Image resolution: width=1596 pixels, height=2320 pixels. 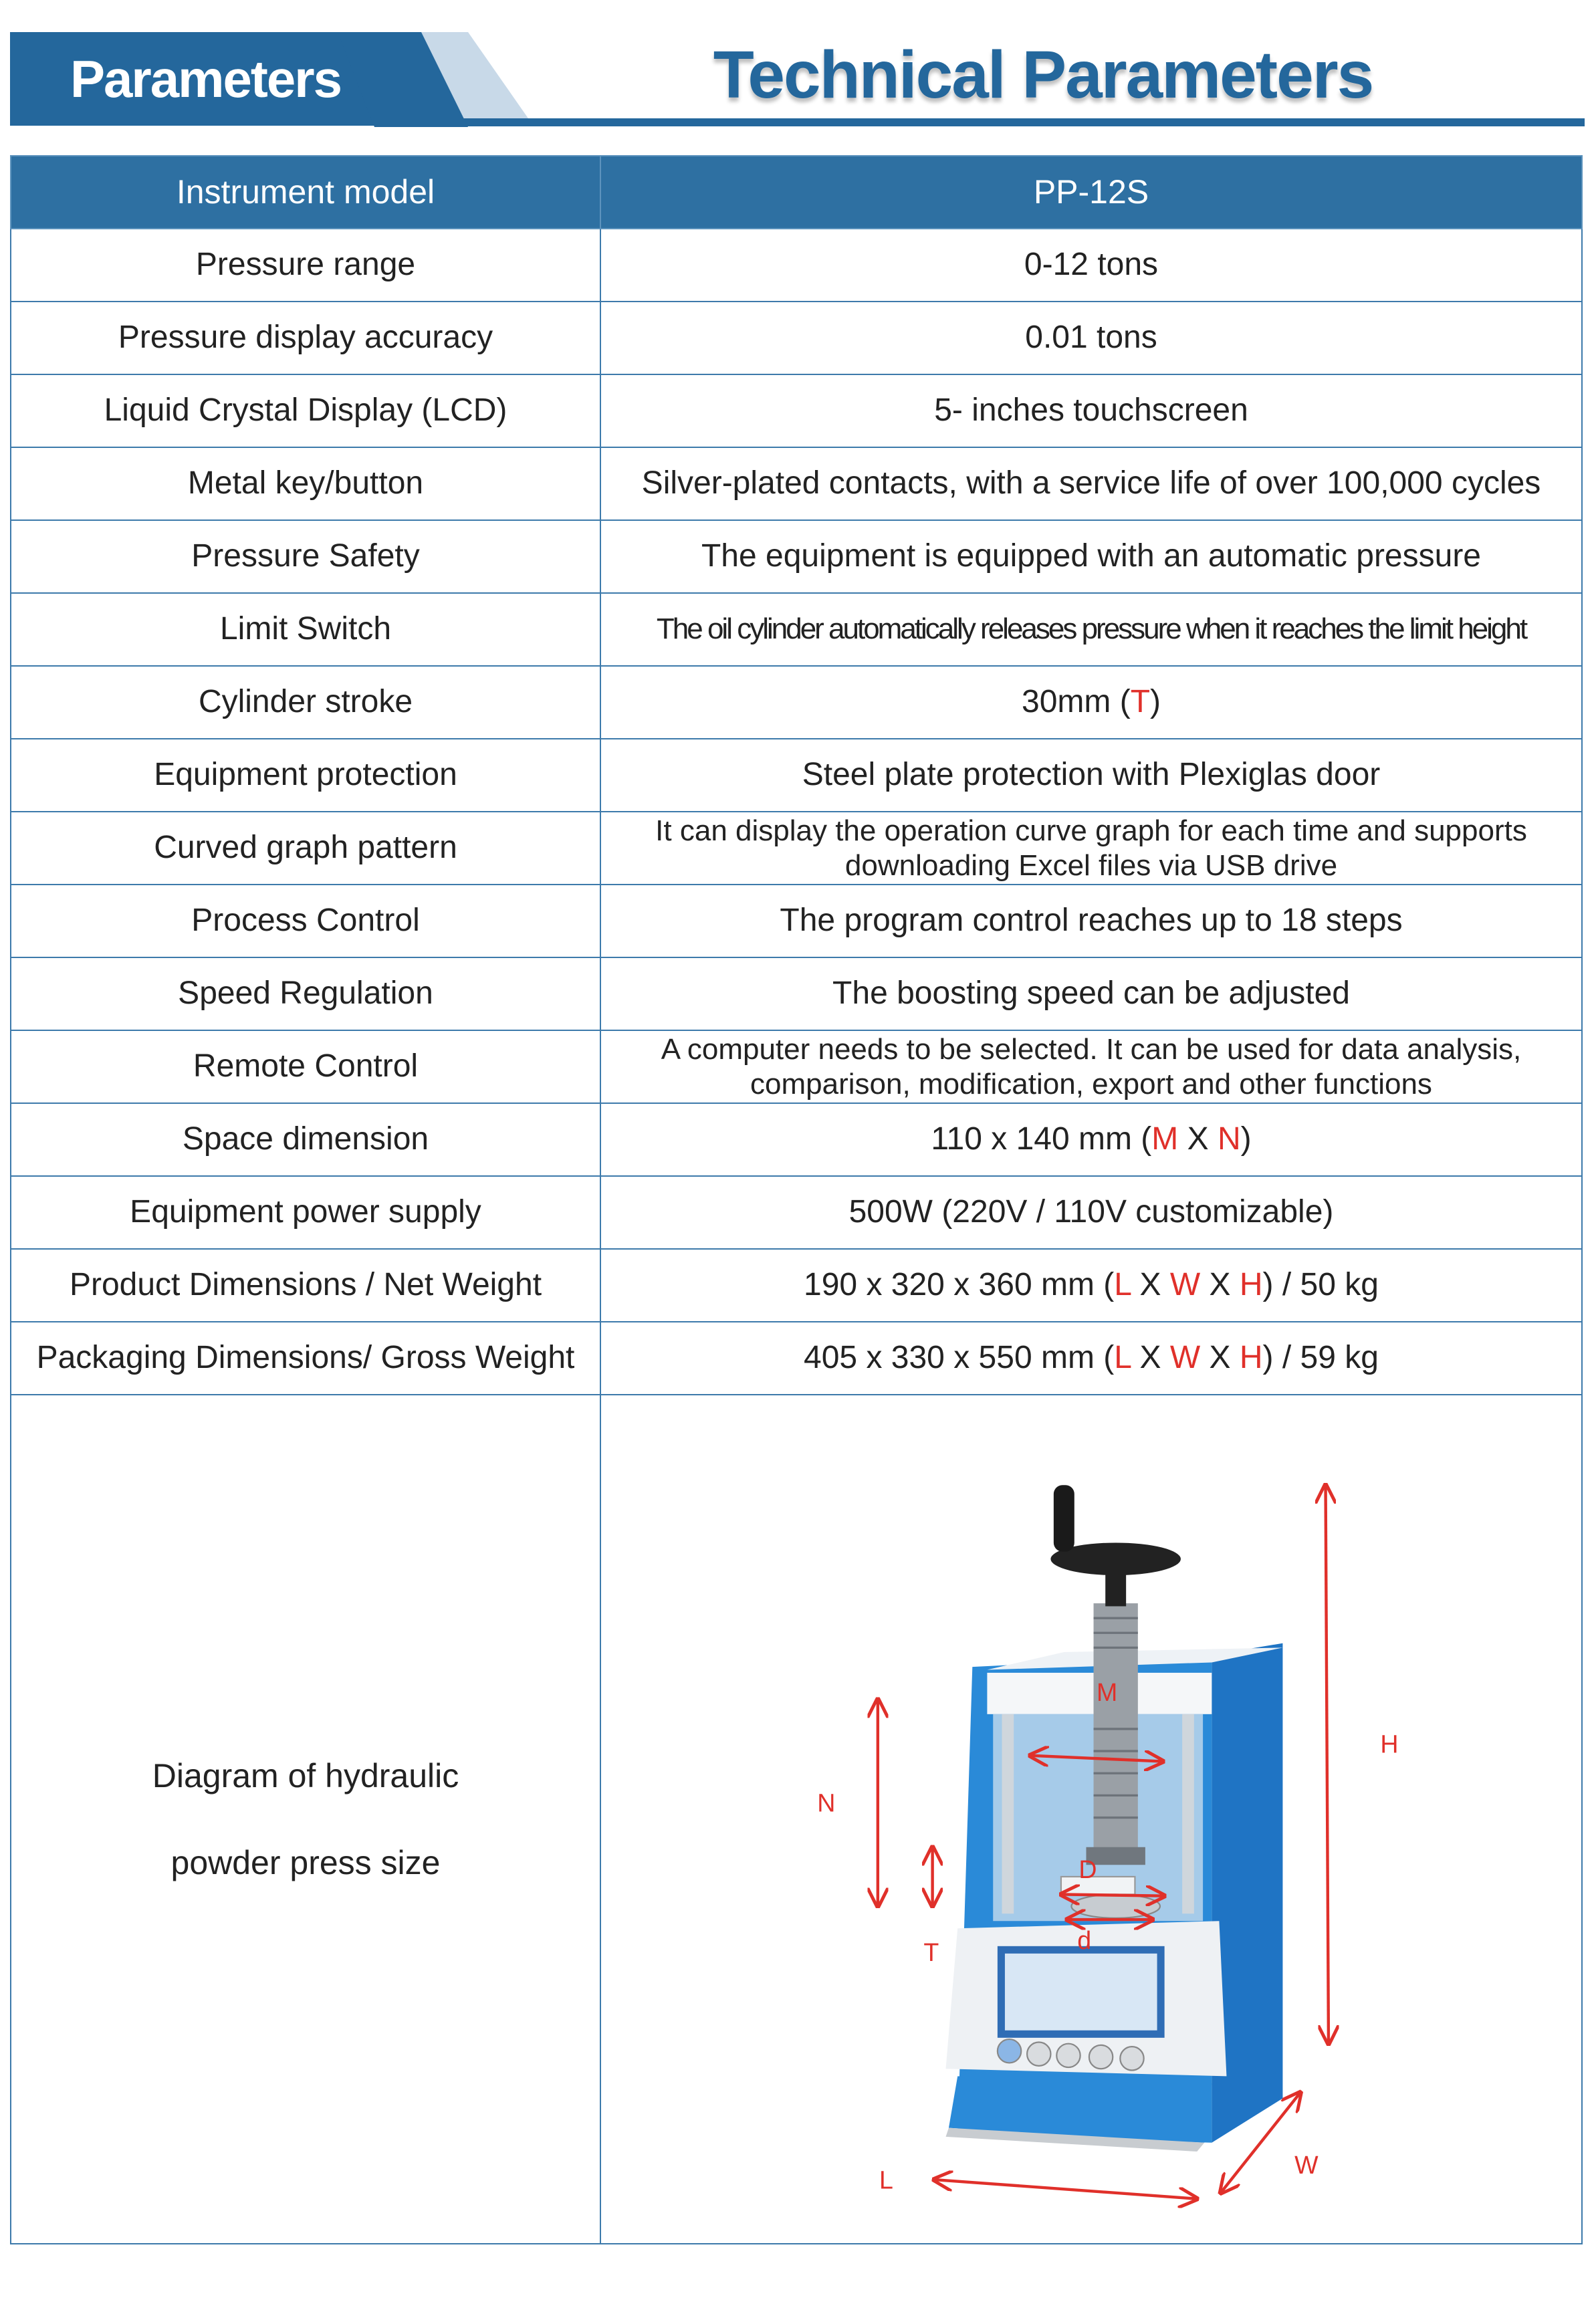 What do you see at coordinates (305, 702) in the screenshot?
I see `parameter-label: Cylinder stroke` at bounding box center [305, 702].